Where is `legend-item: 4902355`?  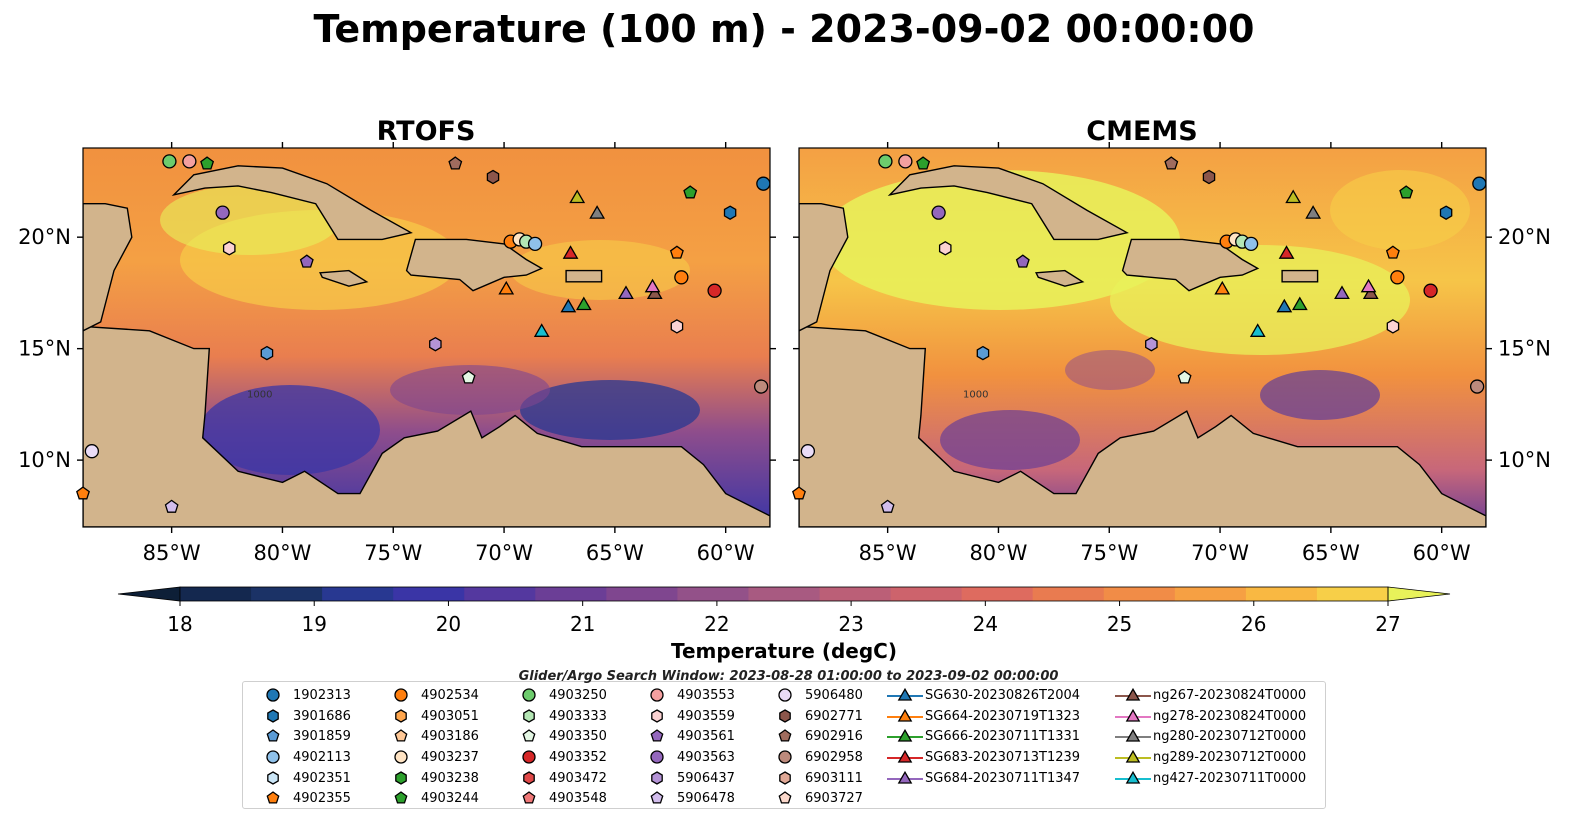 legend-item: 4902355 is located at coordinates (311, 799).